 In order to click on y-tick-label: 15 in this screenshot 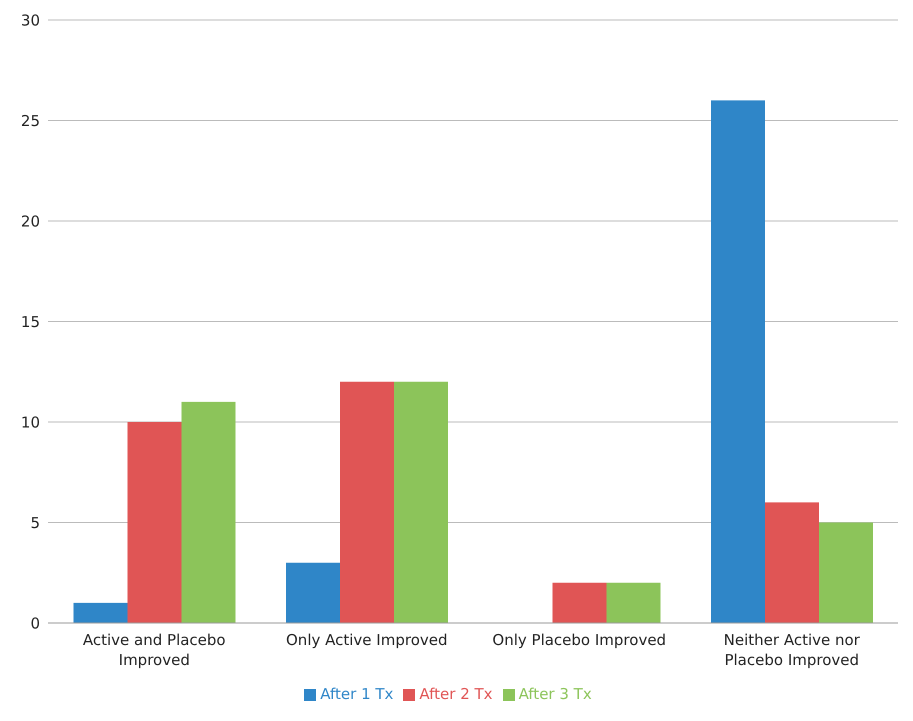, I will do `click(30, 321)`.